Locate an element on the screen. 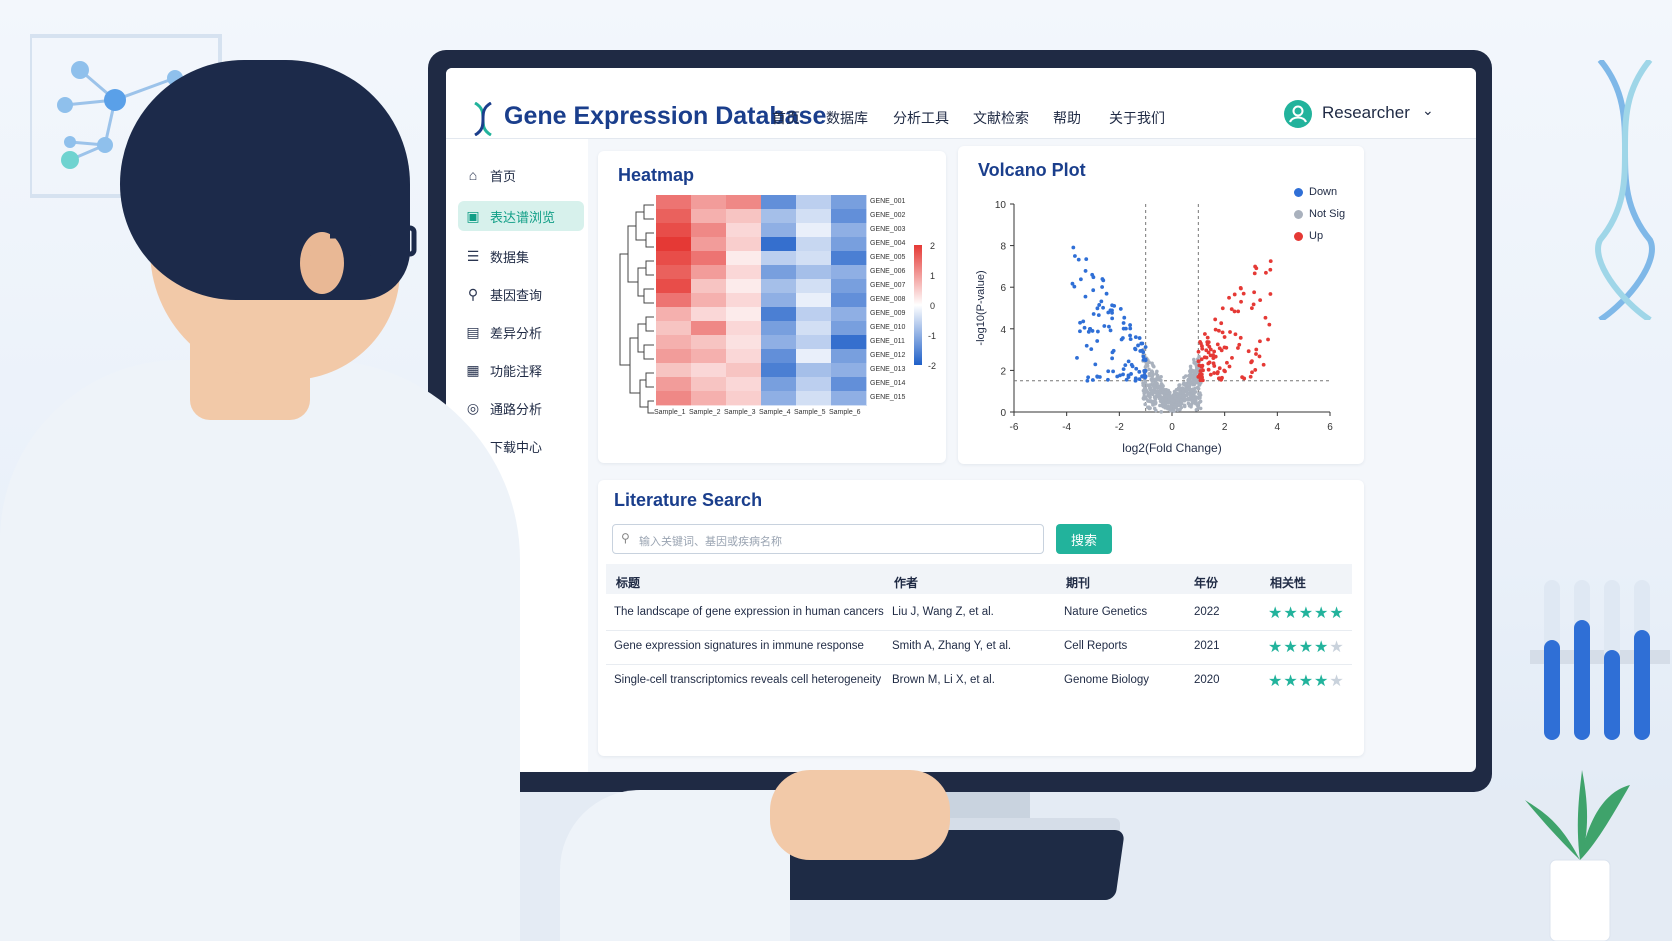  scale-tick-1: 1 is located at coordinates (933, 276).